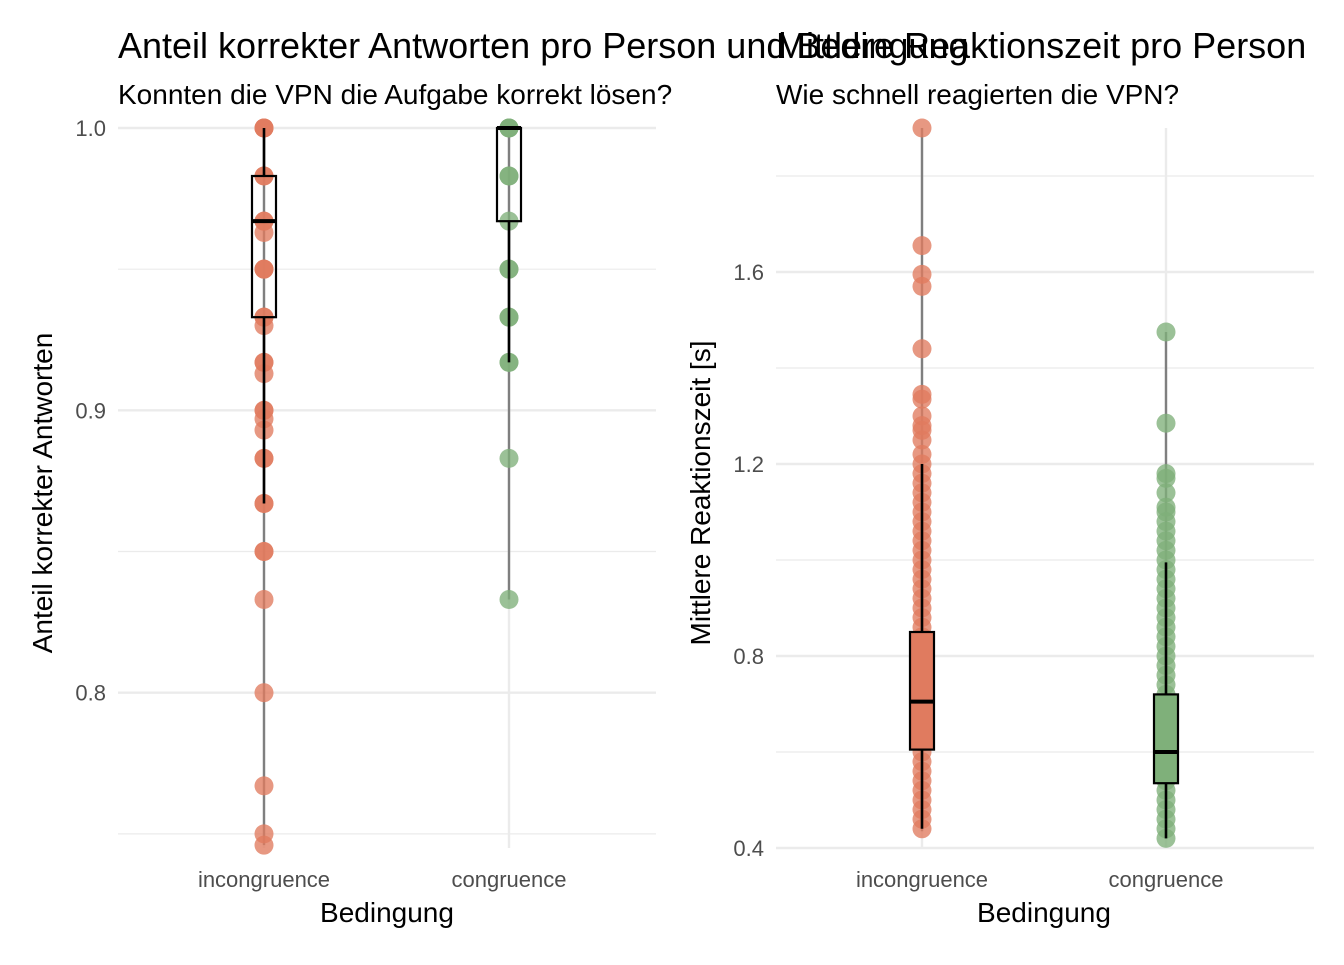 The image size is (1344, 965). Describe the element at coordinates (748, 272) in the screenshot. I see `y-tick-label: 1.6` at that location.